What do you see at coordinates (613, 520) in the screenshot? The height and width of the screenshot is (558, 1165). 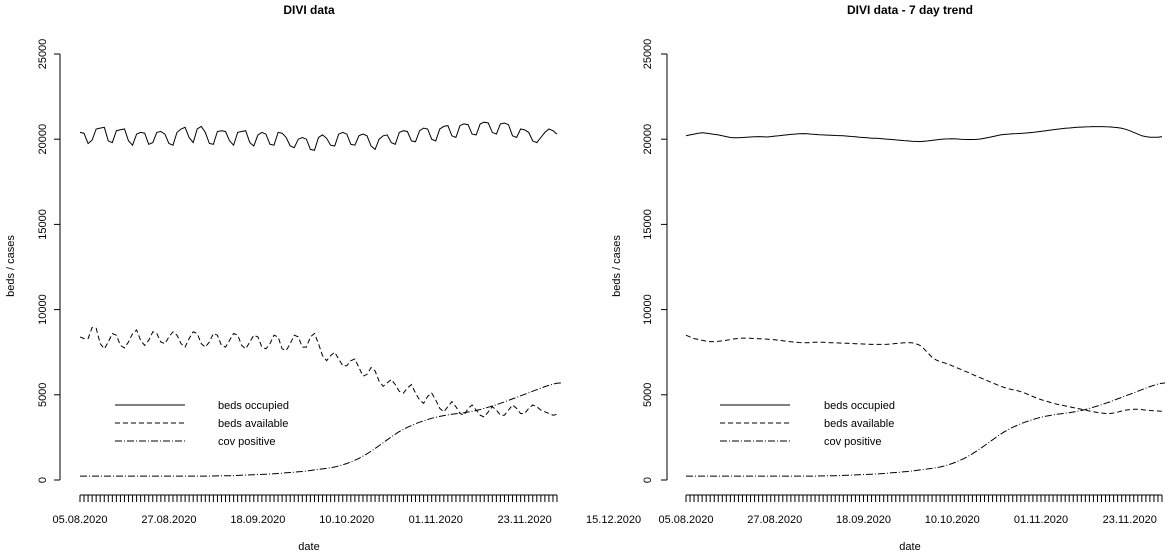 I see `x-tick-label: 15.12.2020` at bounding box center [613, 520].